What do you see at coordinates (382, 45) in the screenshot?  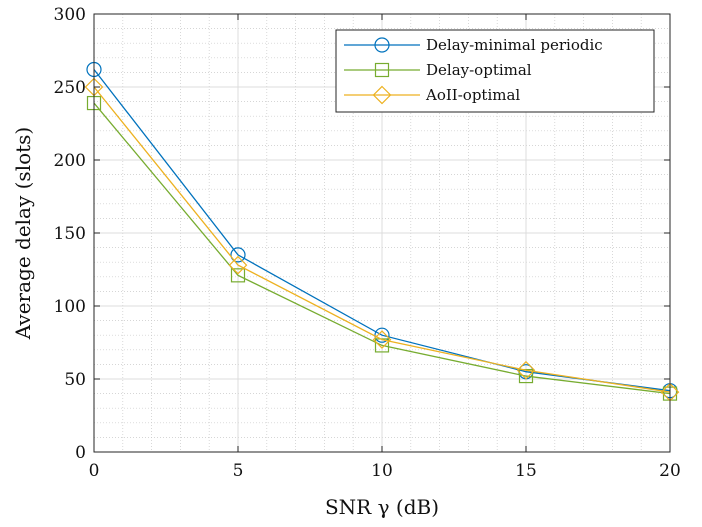 I see `legend-marker-circle` at bounding box center [382, 45].